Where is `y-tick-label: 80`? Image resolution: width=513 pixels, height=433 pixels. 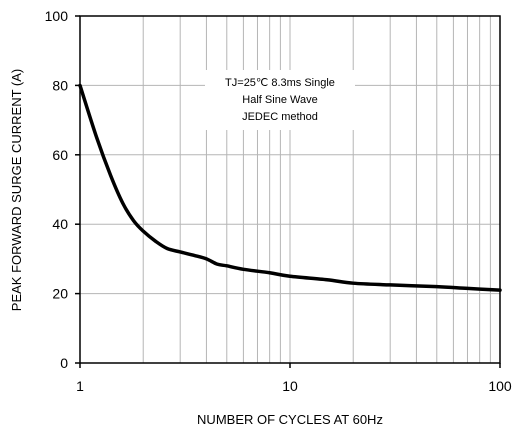 y-tick-label: 80 is located at coordinates (60, 85).